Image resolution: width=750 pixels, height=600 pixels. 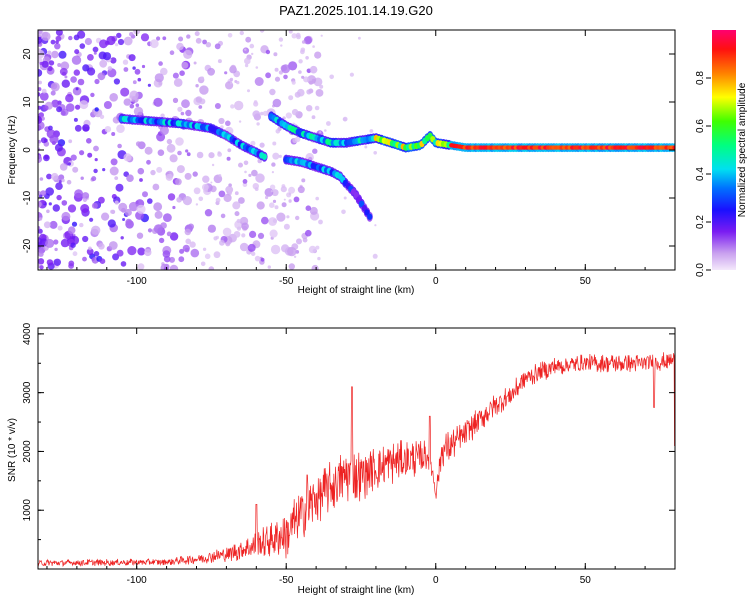 I want to click on colorbar-tick-label: 0.2, so click(x=700, y=222).